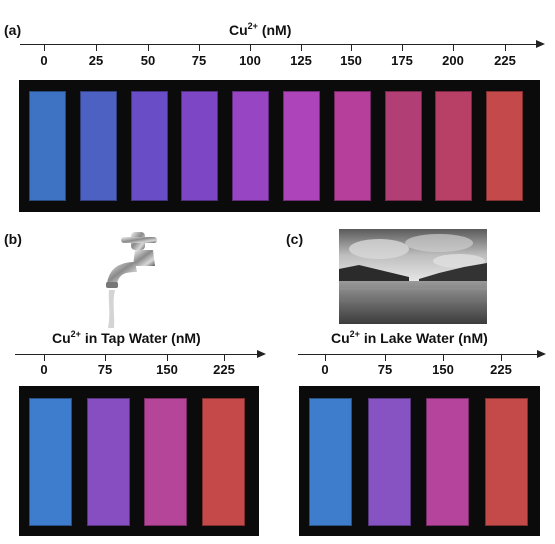 This screenshot has width=555, height=544. I want to click on panel-a-title-rest: (nM), so click(274, 30).